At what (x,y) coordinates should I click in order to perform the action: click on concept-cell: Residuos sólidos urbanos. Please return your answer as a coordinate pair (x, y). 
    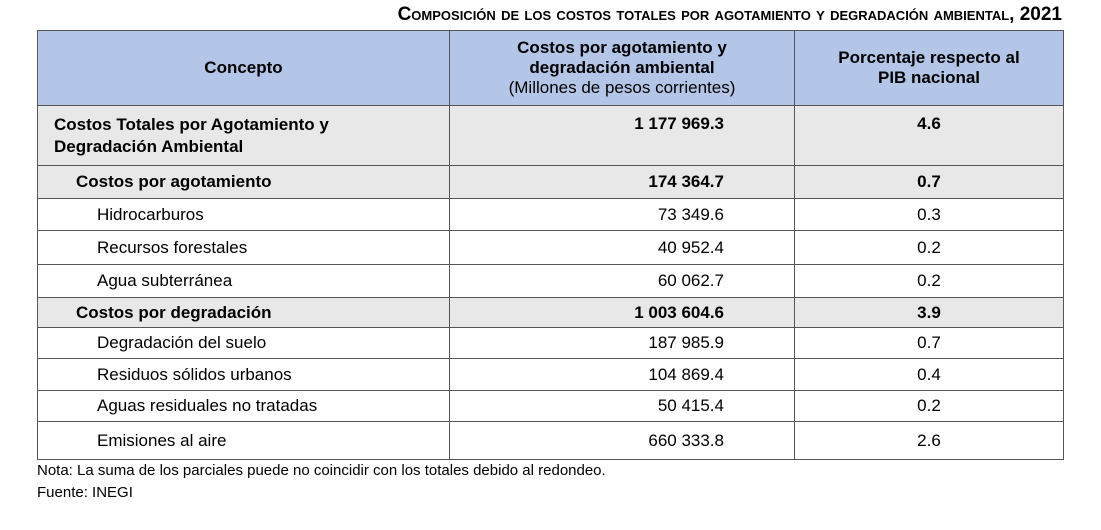
    Looking at the image, I should click on (243, 374).